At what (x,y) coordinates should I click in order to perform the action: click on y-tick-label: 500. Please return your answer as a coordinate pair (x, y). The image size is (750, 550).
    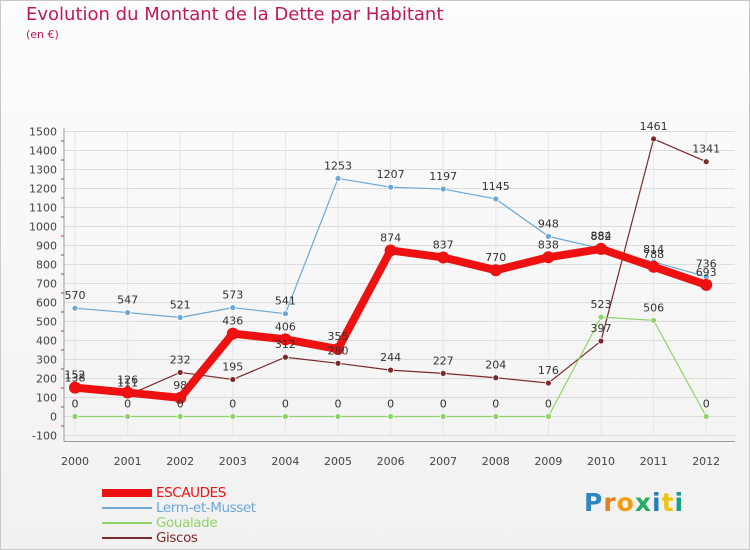
    Looking at the image, I should click on (46, 322).